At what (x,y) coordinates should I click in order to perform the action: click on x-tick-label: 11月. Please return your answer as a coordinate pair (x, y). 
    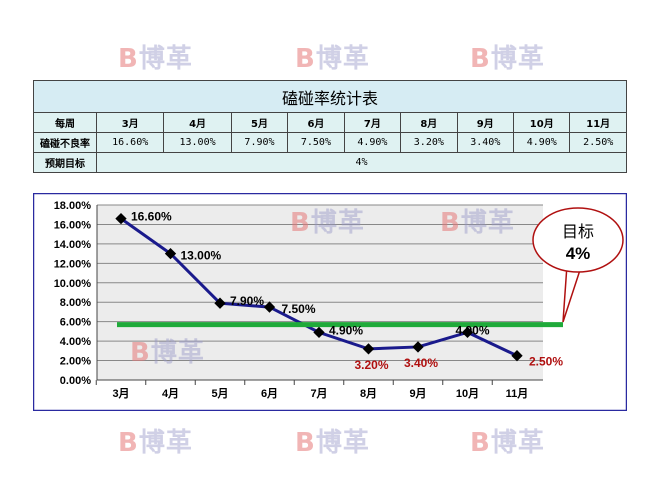
    Looking at the image, I should click on (517, 393).